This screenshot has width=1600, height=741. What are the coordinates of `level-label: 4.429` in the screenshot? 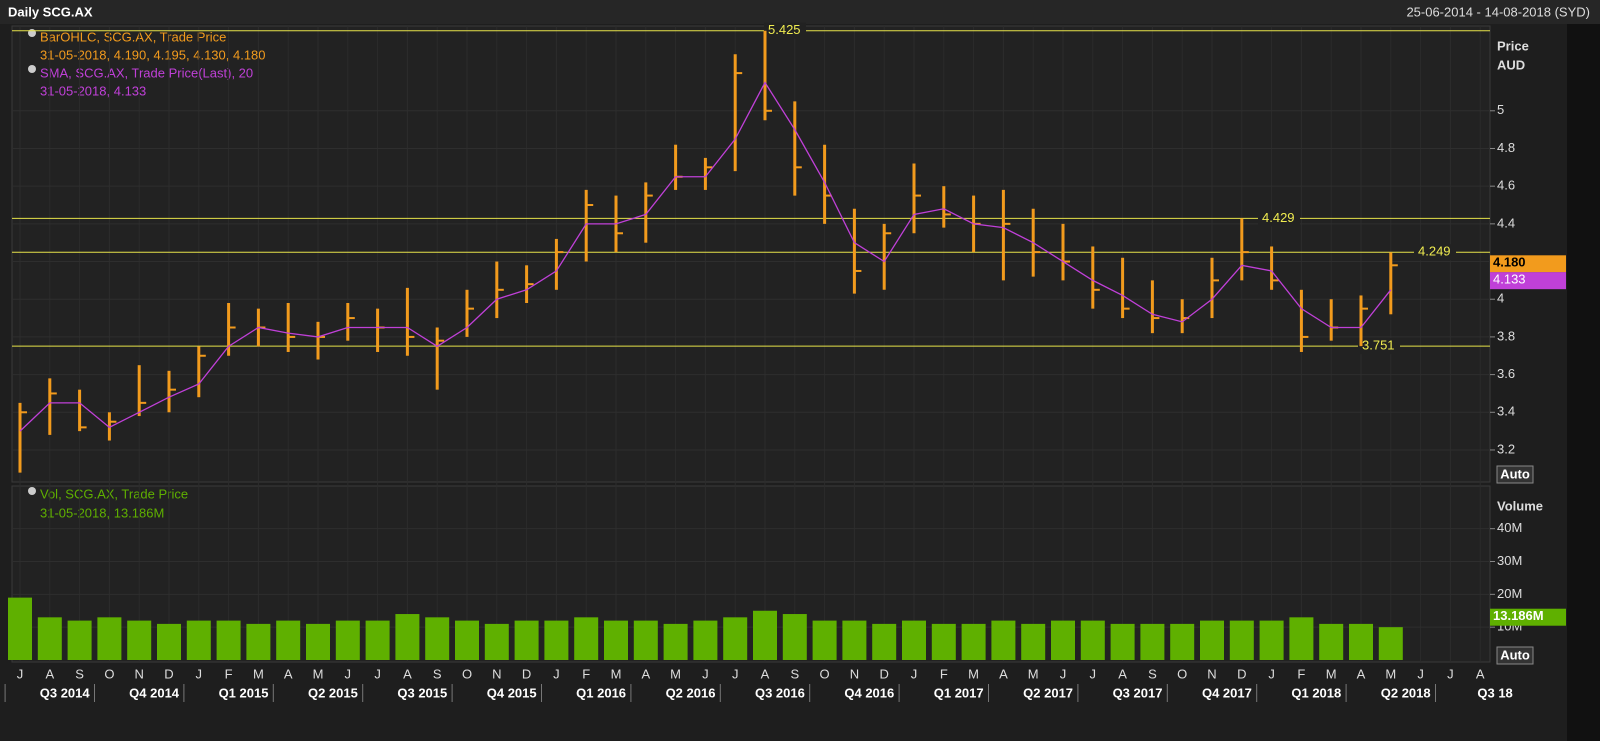 It's located at (1278, 217).